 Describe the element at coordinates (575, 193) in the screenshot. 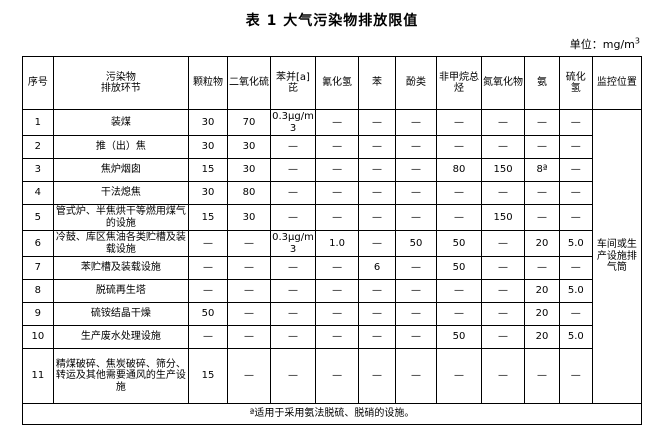

I see `cell-3-9: —` at that location.